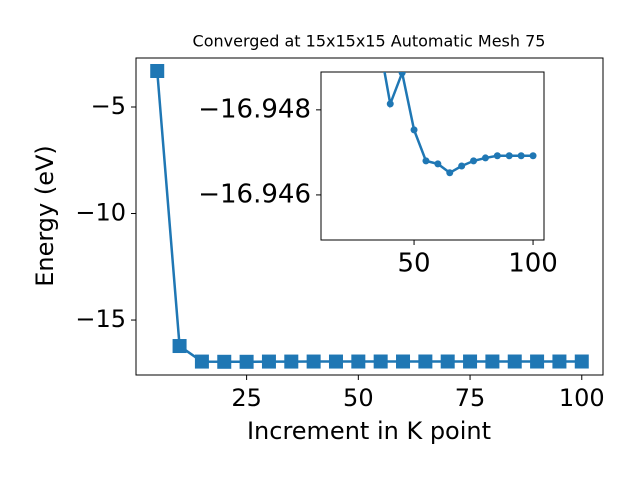 This screenshot has width=640, height=480. Describe the element at coordinates (254, 109) in the screenshot. I see `y-tick-label: −16.948` at that location.